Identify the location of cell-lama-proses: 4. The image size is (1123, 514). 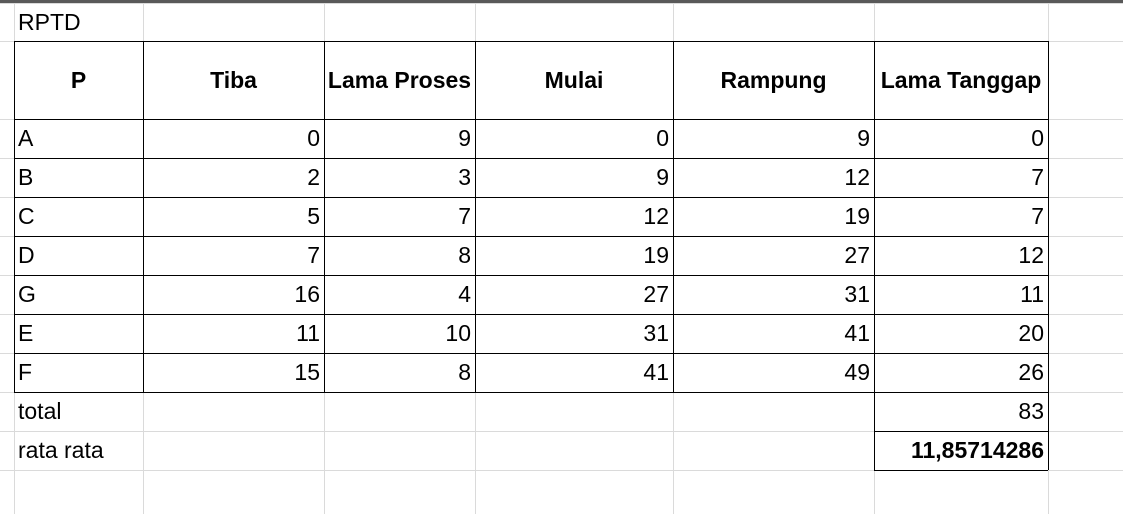
(464, 294).